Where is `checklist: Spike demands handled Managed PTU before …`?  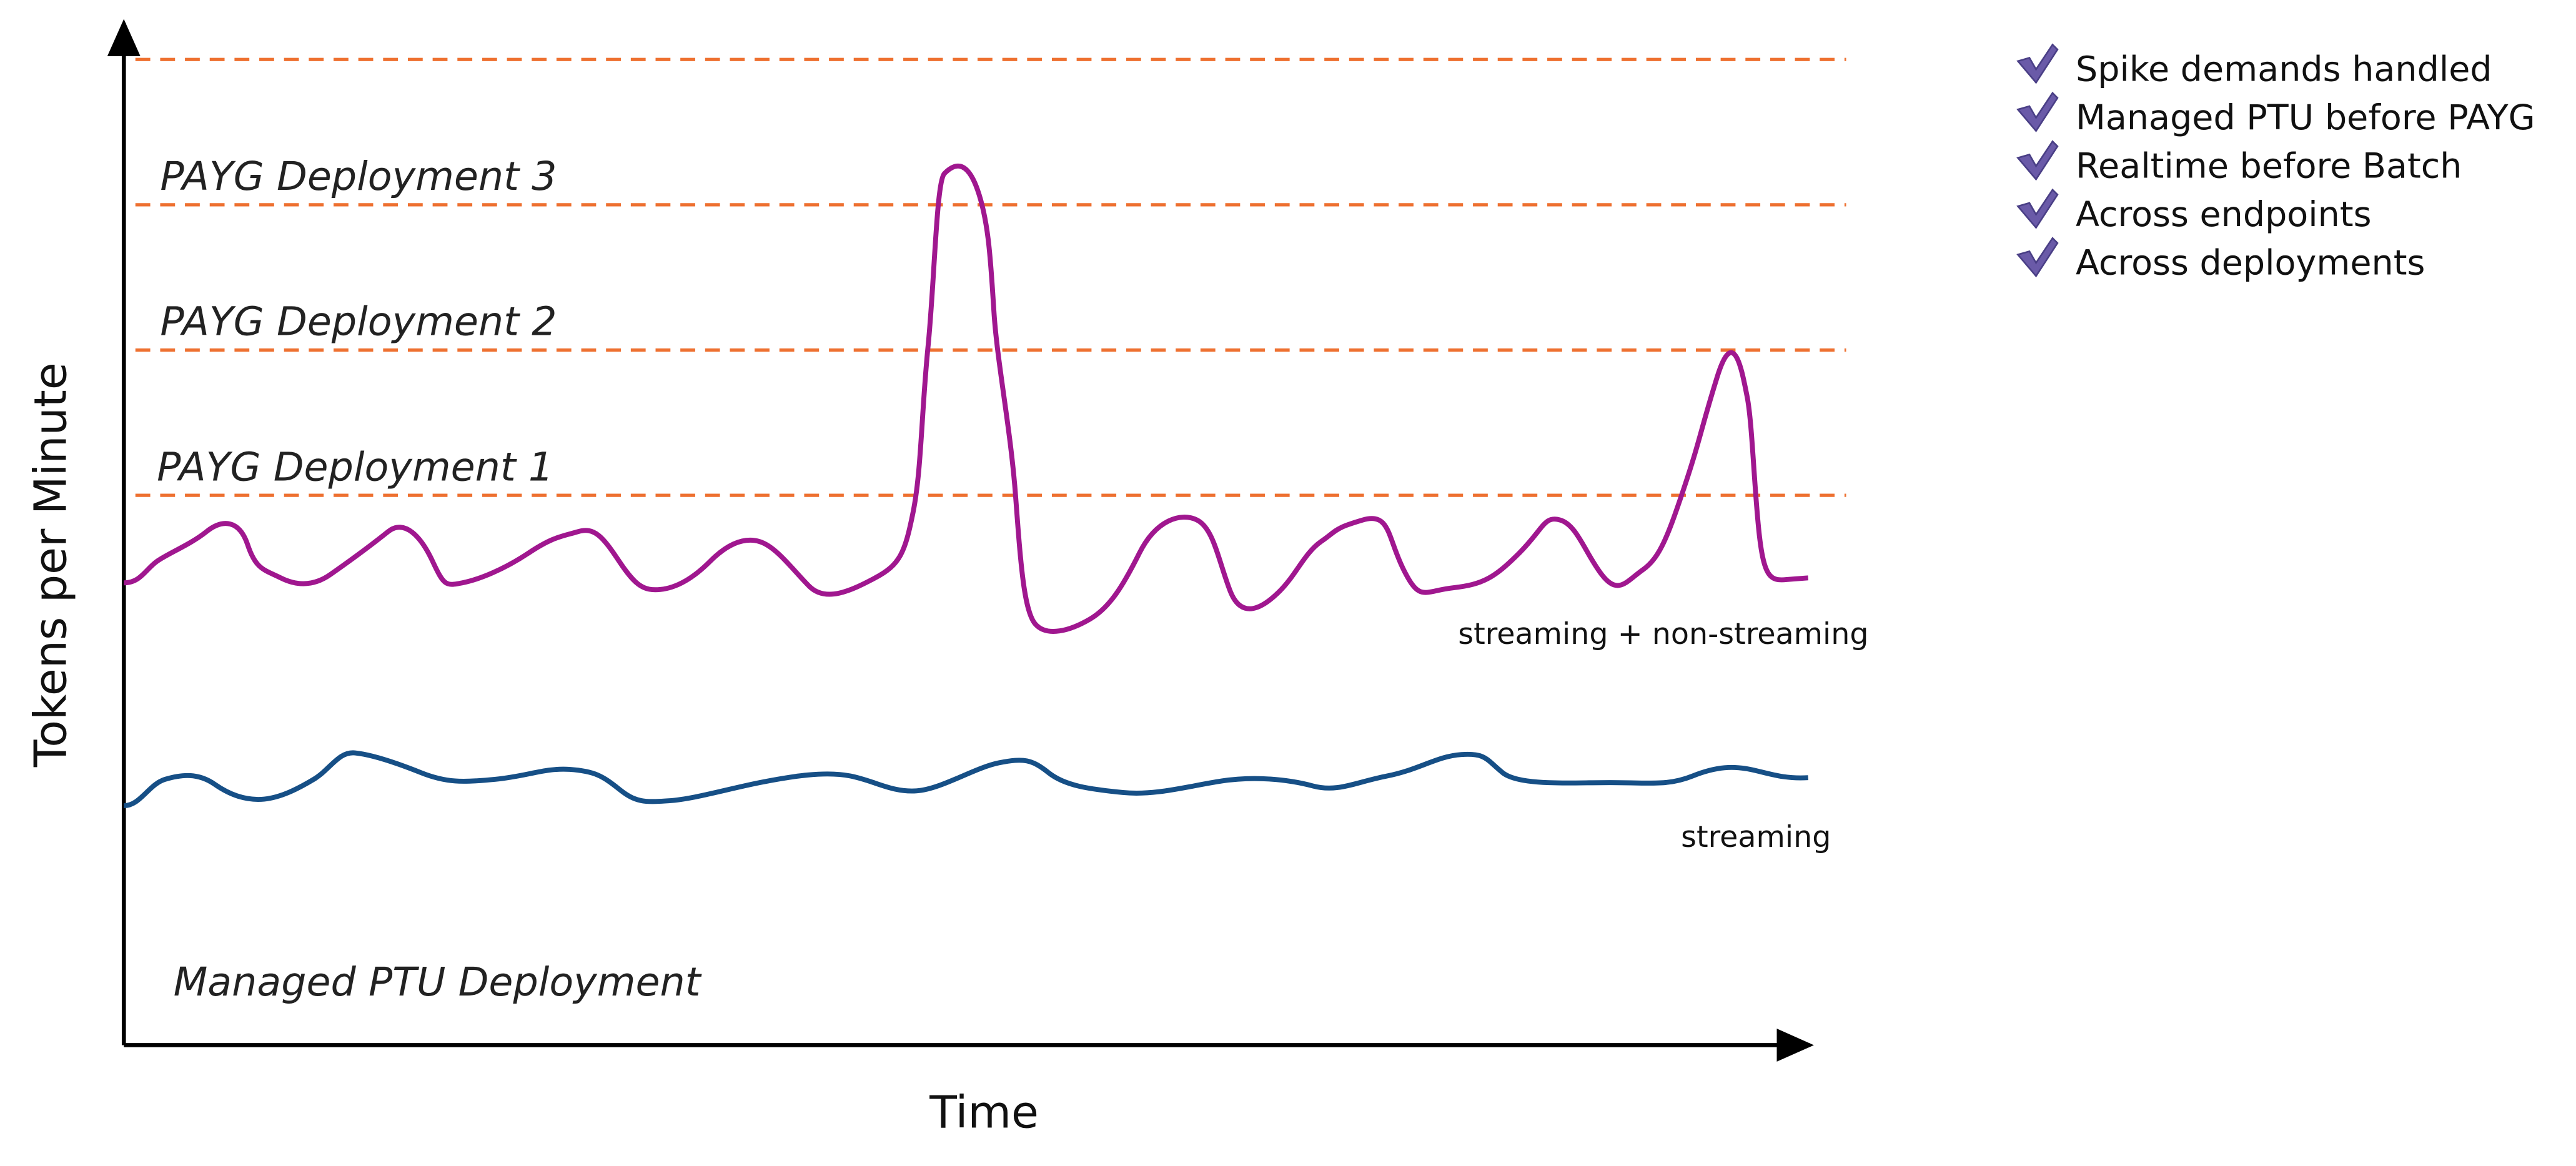
checklist: Spike demands handled Managed PTU before … is located at coordinates (2275, 163).